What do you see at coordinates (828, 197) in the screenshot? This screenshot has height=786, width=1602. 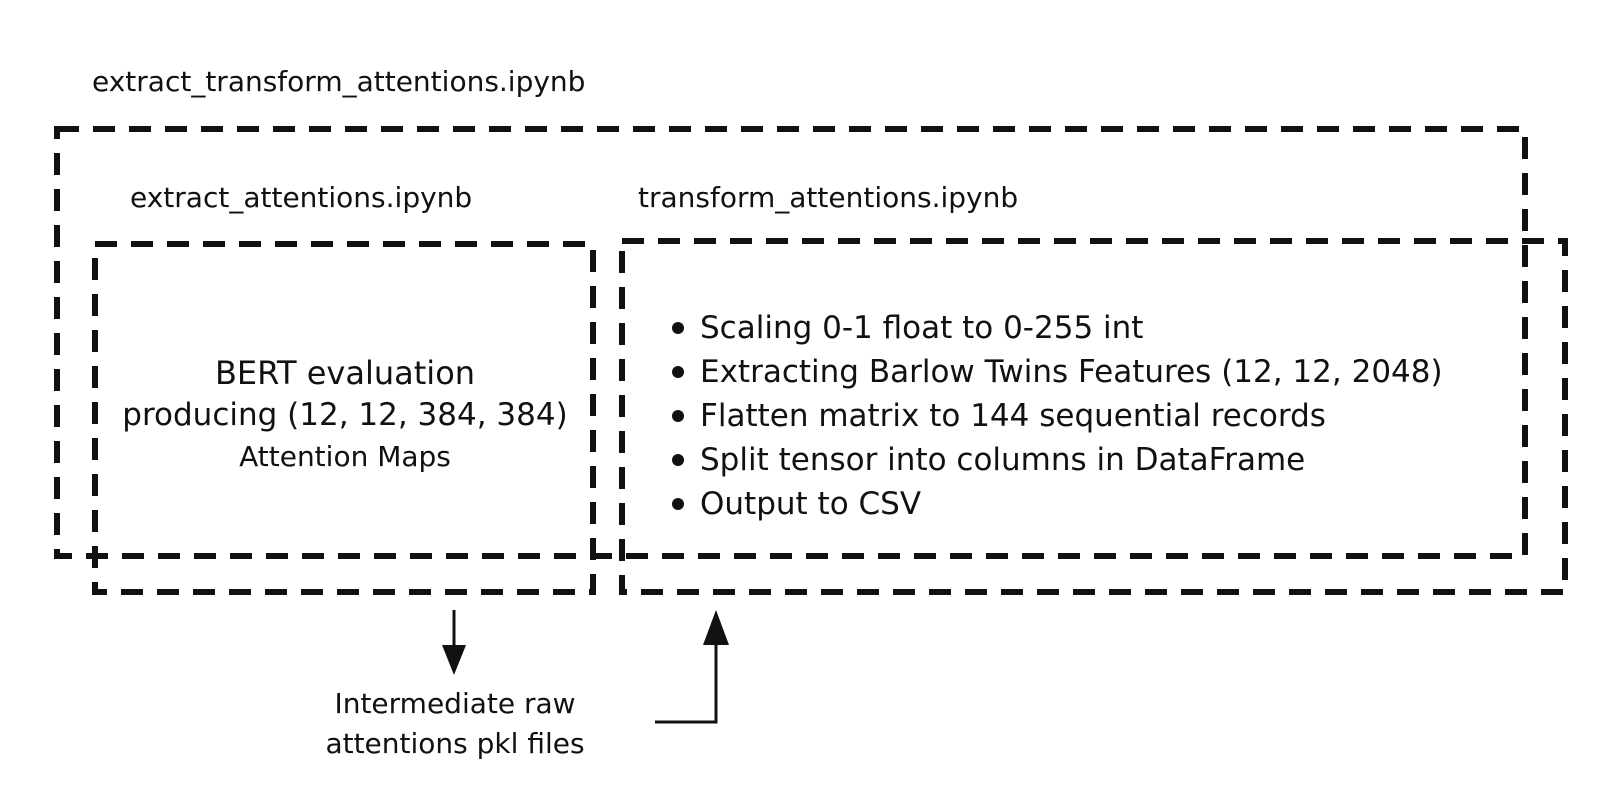 I see `transform-box-label: transform_attentions.ipynb` at bounding box center [828, 197].